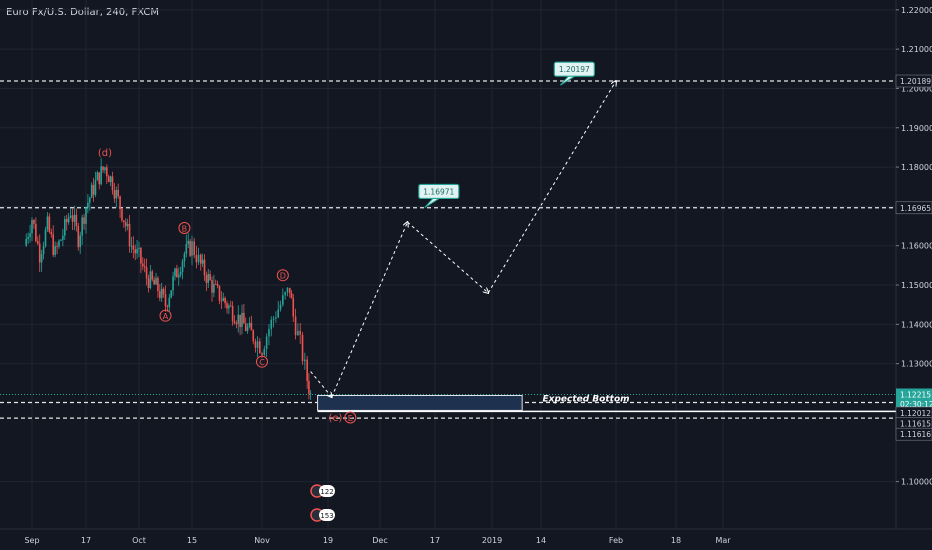 This screenshot has height=550, width=932. I want to click on x-tick-label: 2019, so click(492, 540).